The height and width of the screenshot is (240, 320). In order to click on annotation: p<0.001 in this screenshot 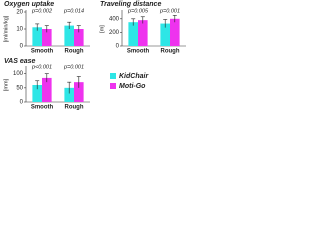, I will do `click(41, 67)`.